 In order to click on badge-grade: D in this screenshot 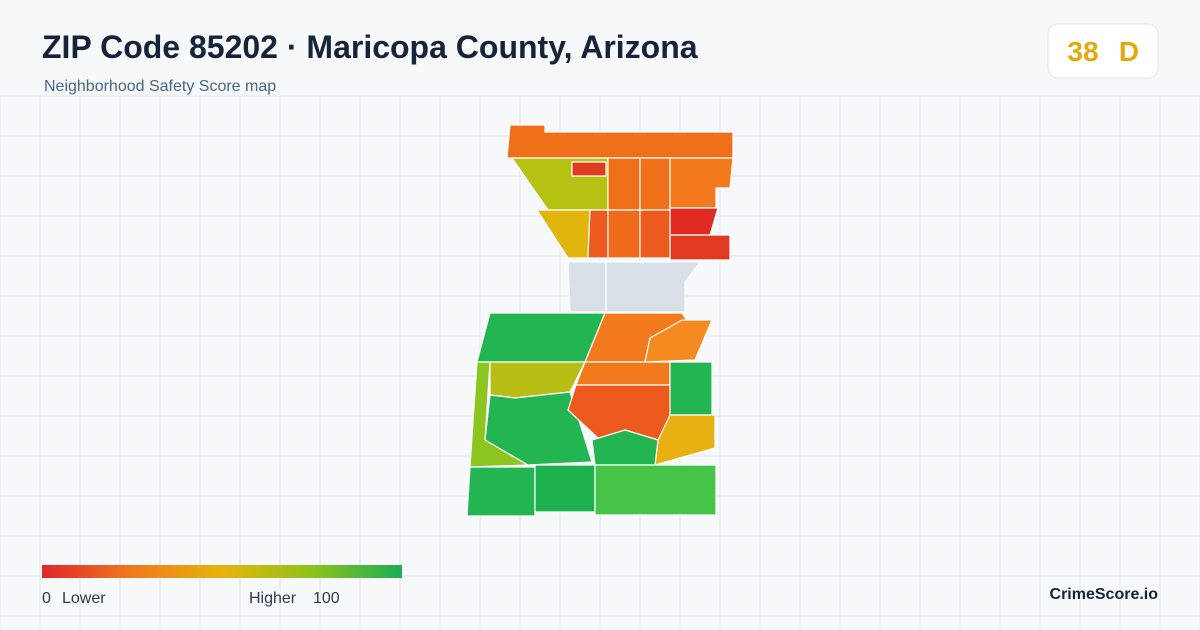, I will do `click(1129, 51)`.